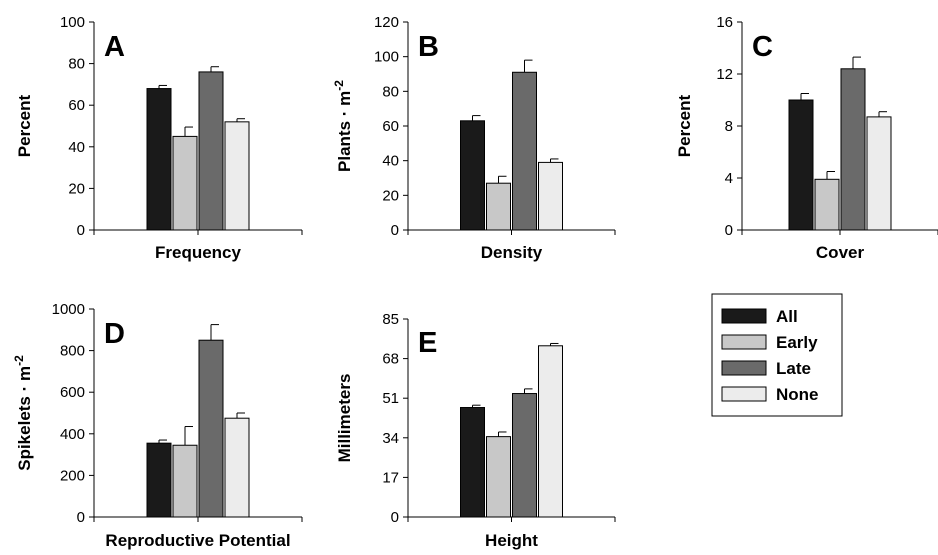 The width and height of the screenshot is (938, 555). Describe the element at coordinates (72, 392) in the screenshot. I see `y-tick-label: 600` at that location.